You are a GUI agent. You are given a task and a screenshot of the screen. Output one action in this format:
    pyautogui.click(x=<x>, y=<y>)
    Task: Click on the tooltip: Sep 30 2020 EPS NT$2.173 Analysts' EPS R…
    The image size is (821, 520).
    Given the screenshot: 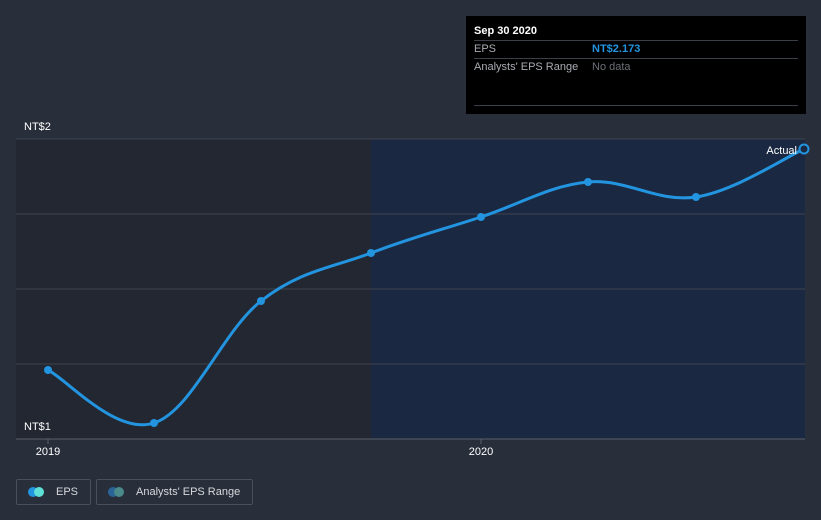 What is the action you would take?
    pyautogui.click(x=636, y=65)
    